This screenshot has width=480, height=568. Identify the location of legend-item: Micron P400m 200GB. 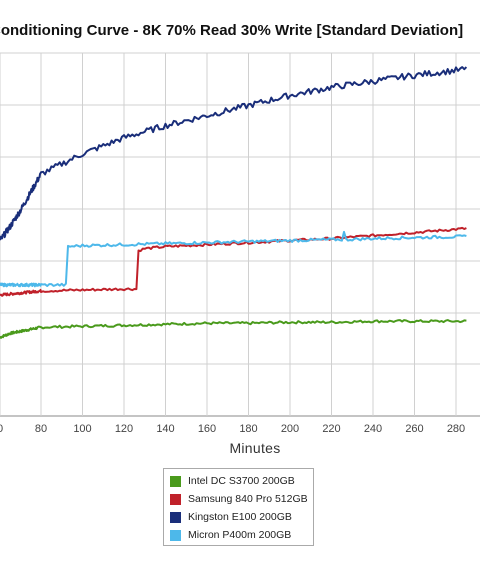
(241, 535).